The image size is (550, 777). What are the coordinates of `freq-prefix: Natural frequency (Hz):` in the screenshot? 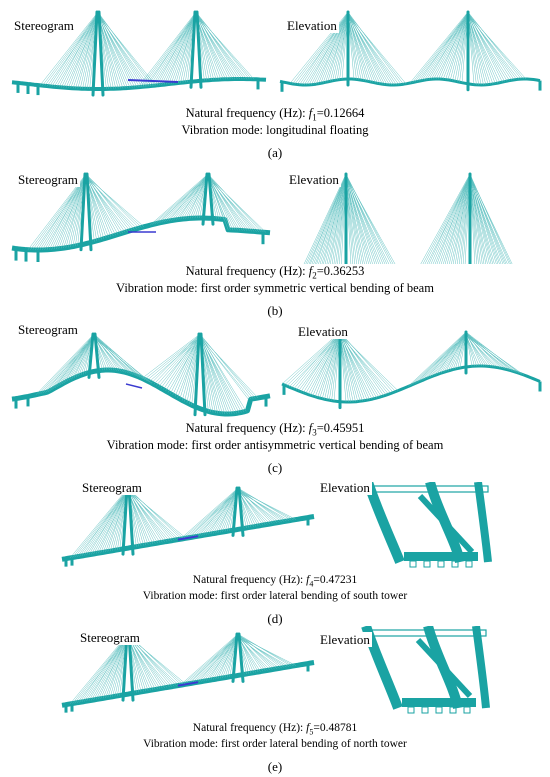 It's located at (249, 580).